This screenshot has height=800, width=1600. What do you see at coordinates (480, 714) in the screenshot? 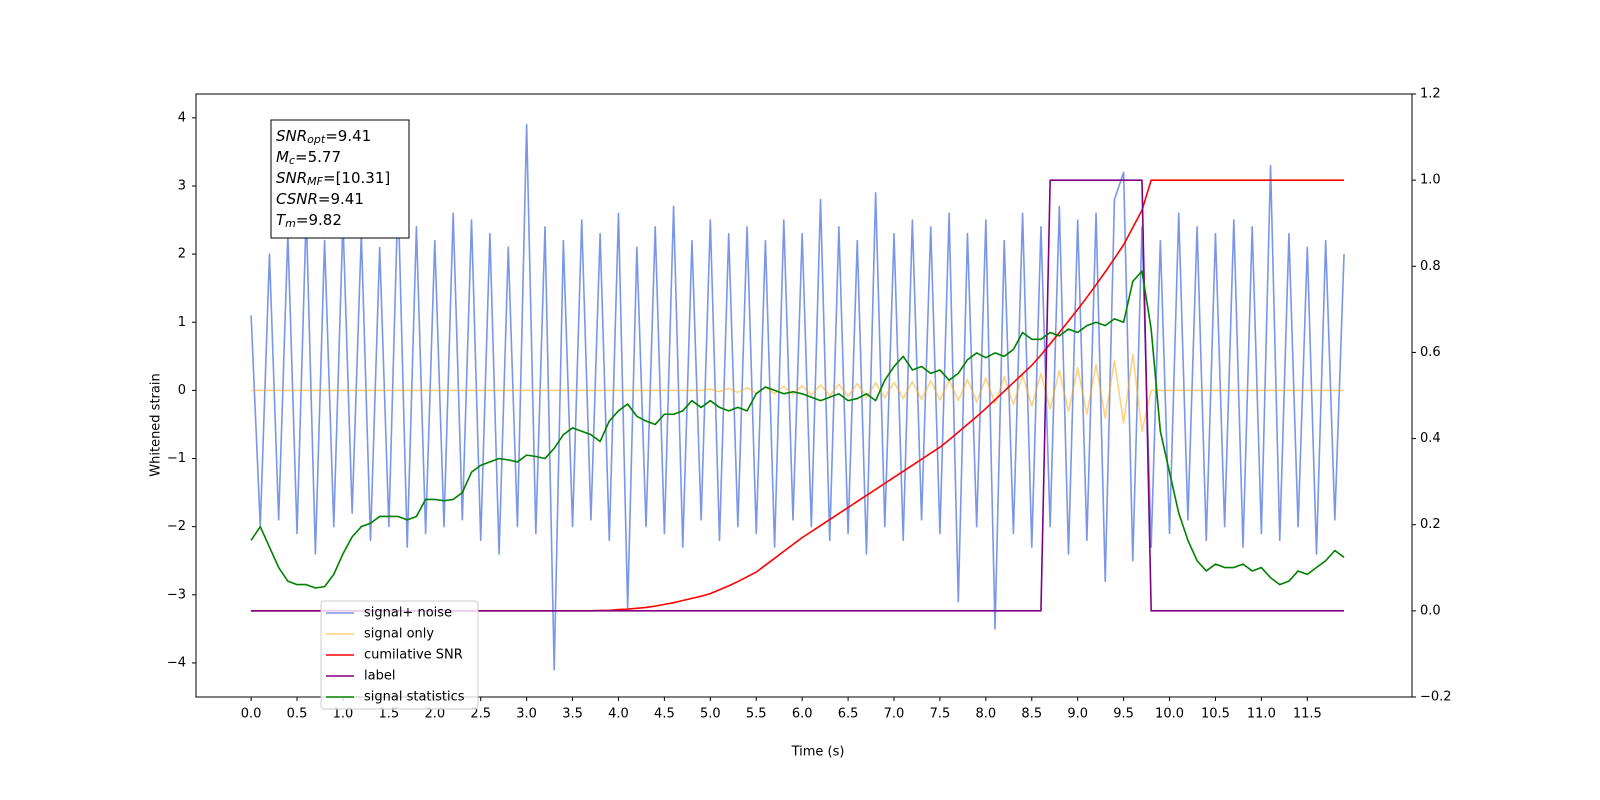
I see `x-tick-label: 2.5` at bounding box center [480, 714].